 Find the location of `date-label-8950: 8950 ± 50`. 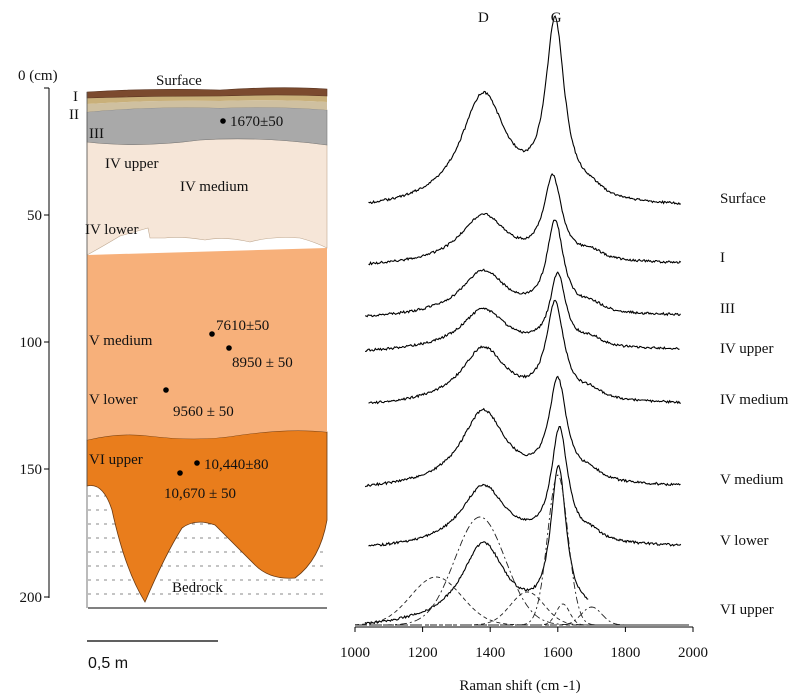

date-label-8950: 8950 ± 50 is located at coordinates (262, 363).